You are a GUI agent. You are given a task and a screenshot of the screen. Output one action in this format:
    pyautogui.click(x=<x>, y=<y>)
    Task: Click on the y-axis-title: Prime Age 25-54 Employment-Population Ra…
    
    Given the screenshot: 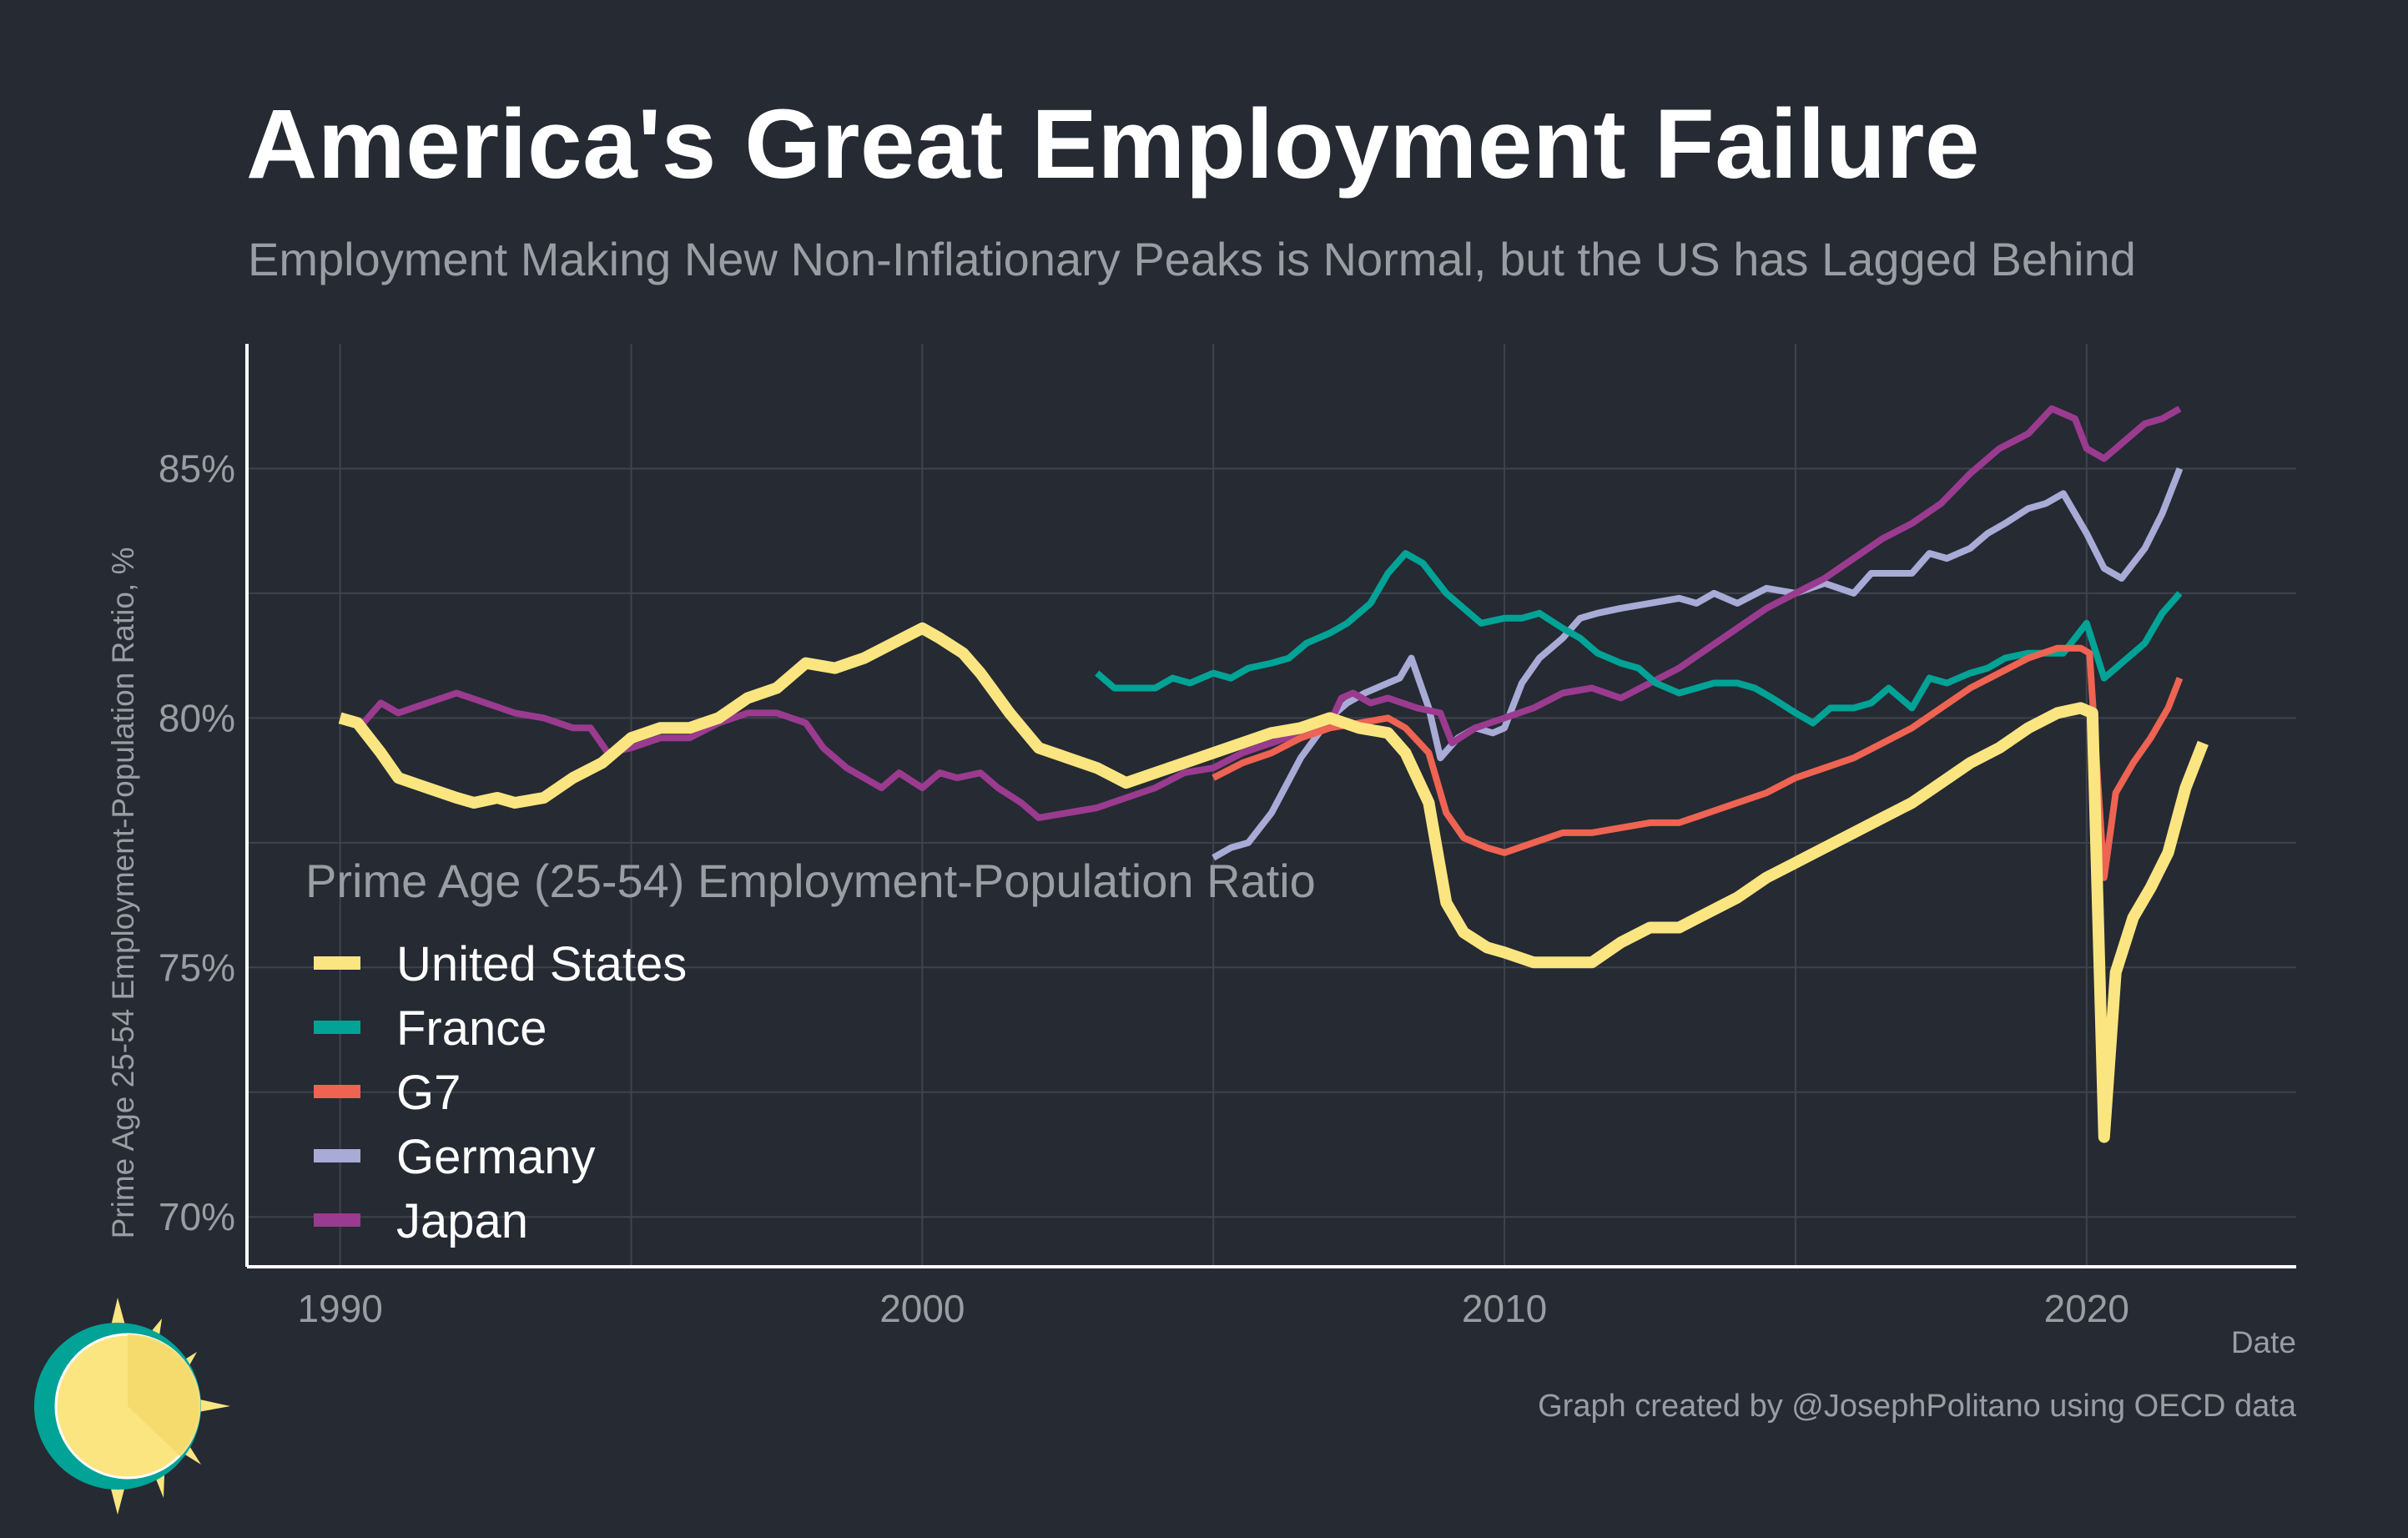 What is the action you would take?
    pyautogui.click(x=123, y=893)
    